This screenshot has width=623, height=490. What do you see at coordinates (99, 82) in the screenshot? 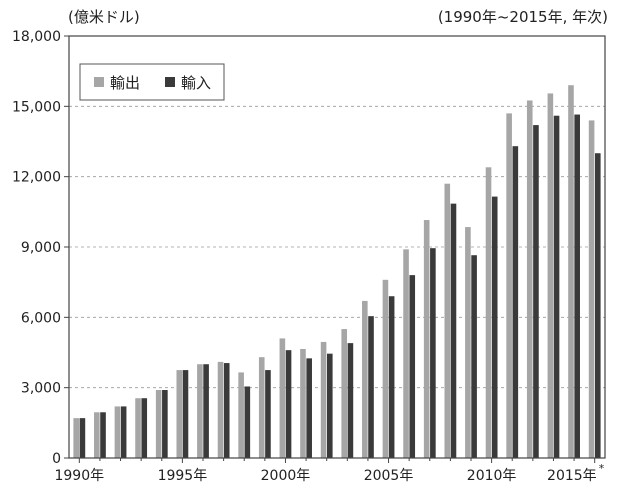
I see `legend-swatch-export` at bounding box center [99, 82].